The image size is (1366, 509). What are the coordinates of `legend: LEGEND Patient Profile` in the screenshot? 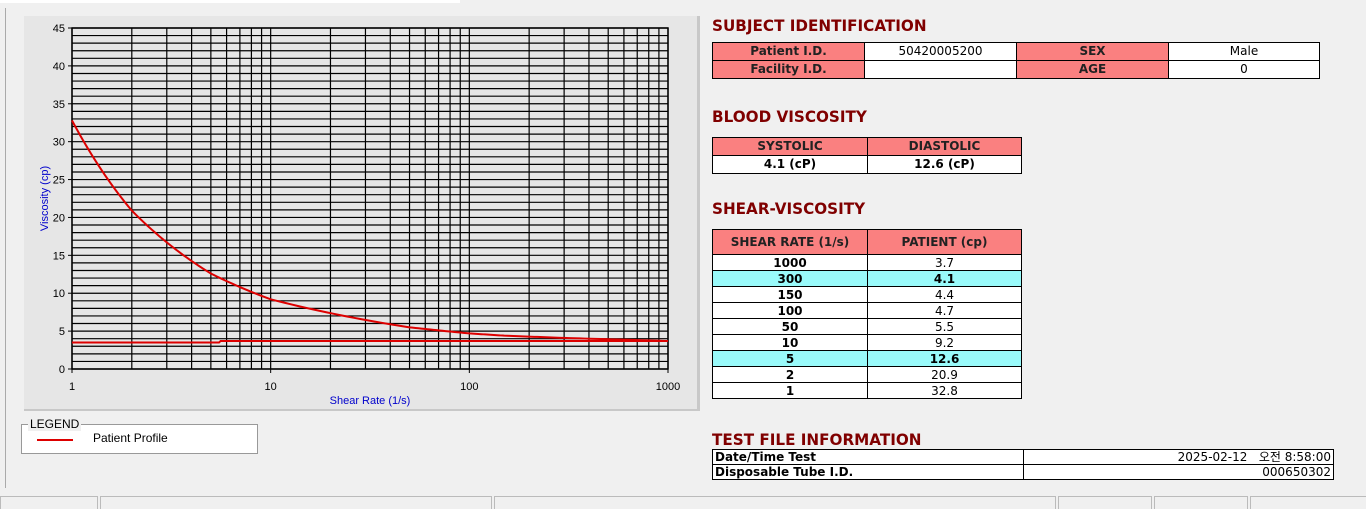 It's located at (139, 435).